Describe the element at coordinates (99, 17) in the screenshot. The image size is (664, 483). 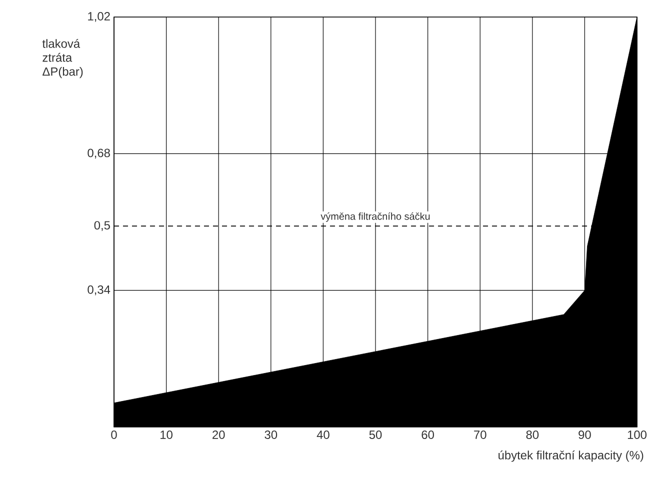
I see `y-tick-label: 1,02` at that location.